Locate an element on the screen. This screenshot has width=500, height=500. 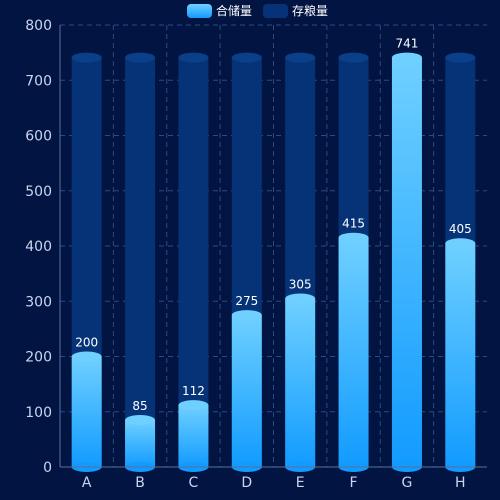
x-tick-label-C: C is located at coordinates (194, 483).